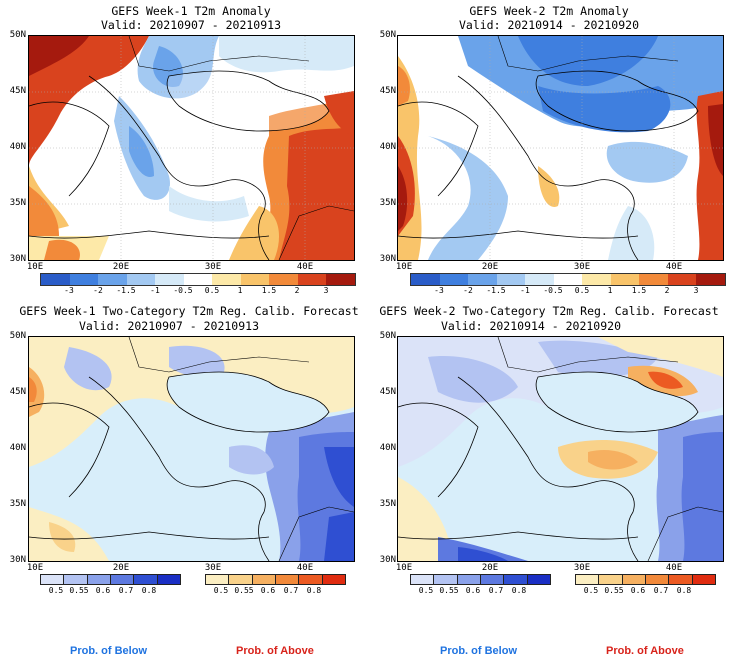 This screenshot has width=740, height=662. Describe the element at coordinates (496, 290) in the screenshot. I see `cbar-label: -1.5` at that location.